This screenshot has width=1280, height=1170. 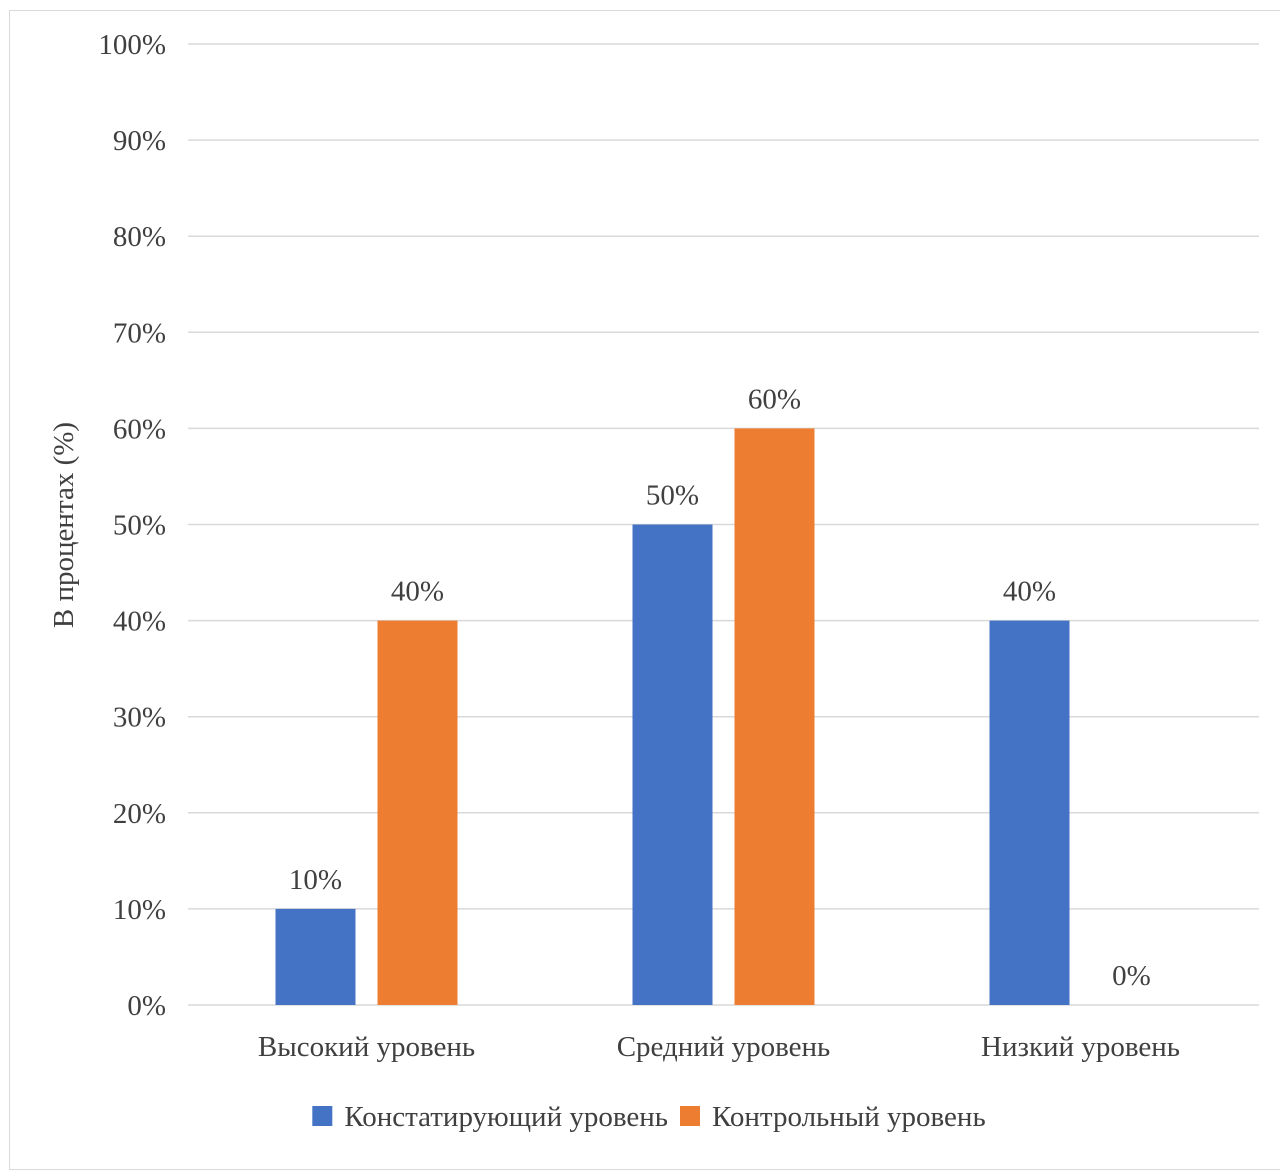 What do you see at coordinates (315, 880) in the screenshot?
I see `data-label: 10%` at bounding box center [315, 880].